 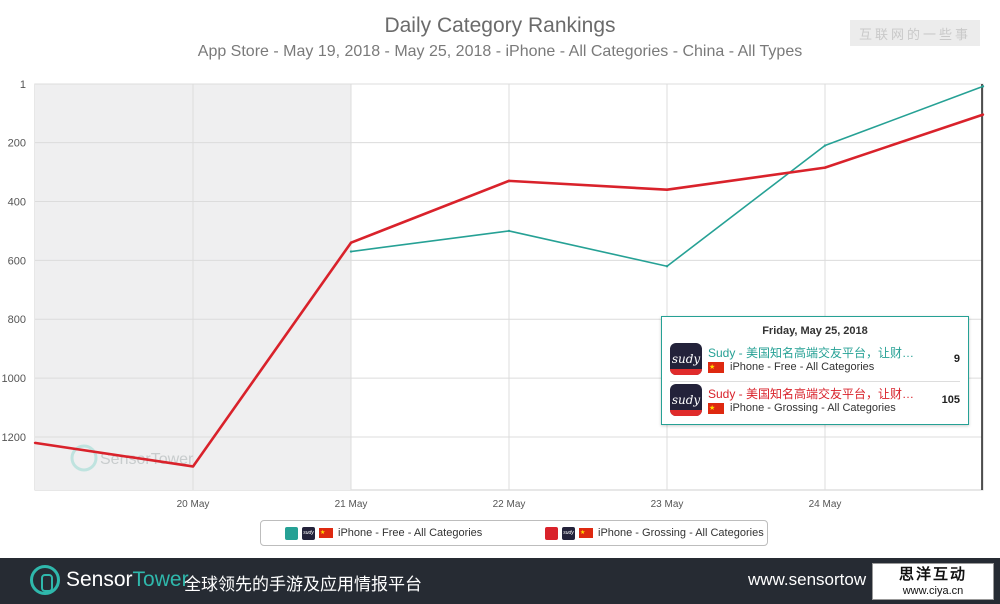 I want to click on y-tick-label: 1200, so click(x=14, y=438).